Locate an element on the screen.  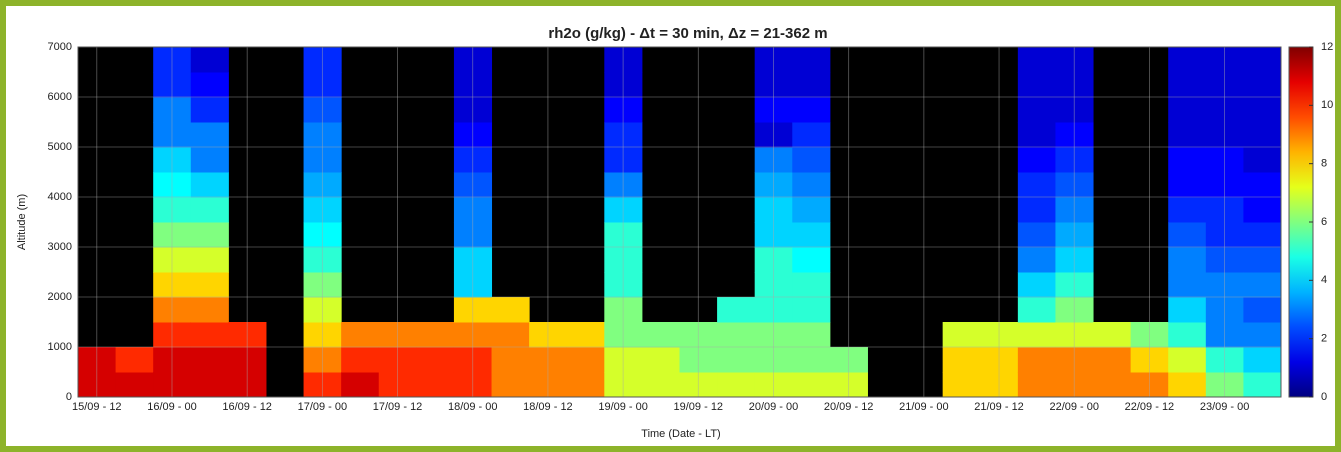
colorbar-tick-label: 4 is located at coordinates (1324, 280).